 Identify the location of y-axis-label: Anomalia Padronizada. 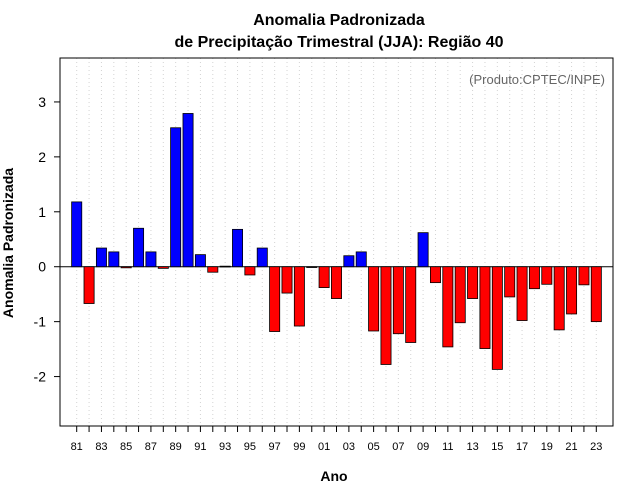
(8, 243).